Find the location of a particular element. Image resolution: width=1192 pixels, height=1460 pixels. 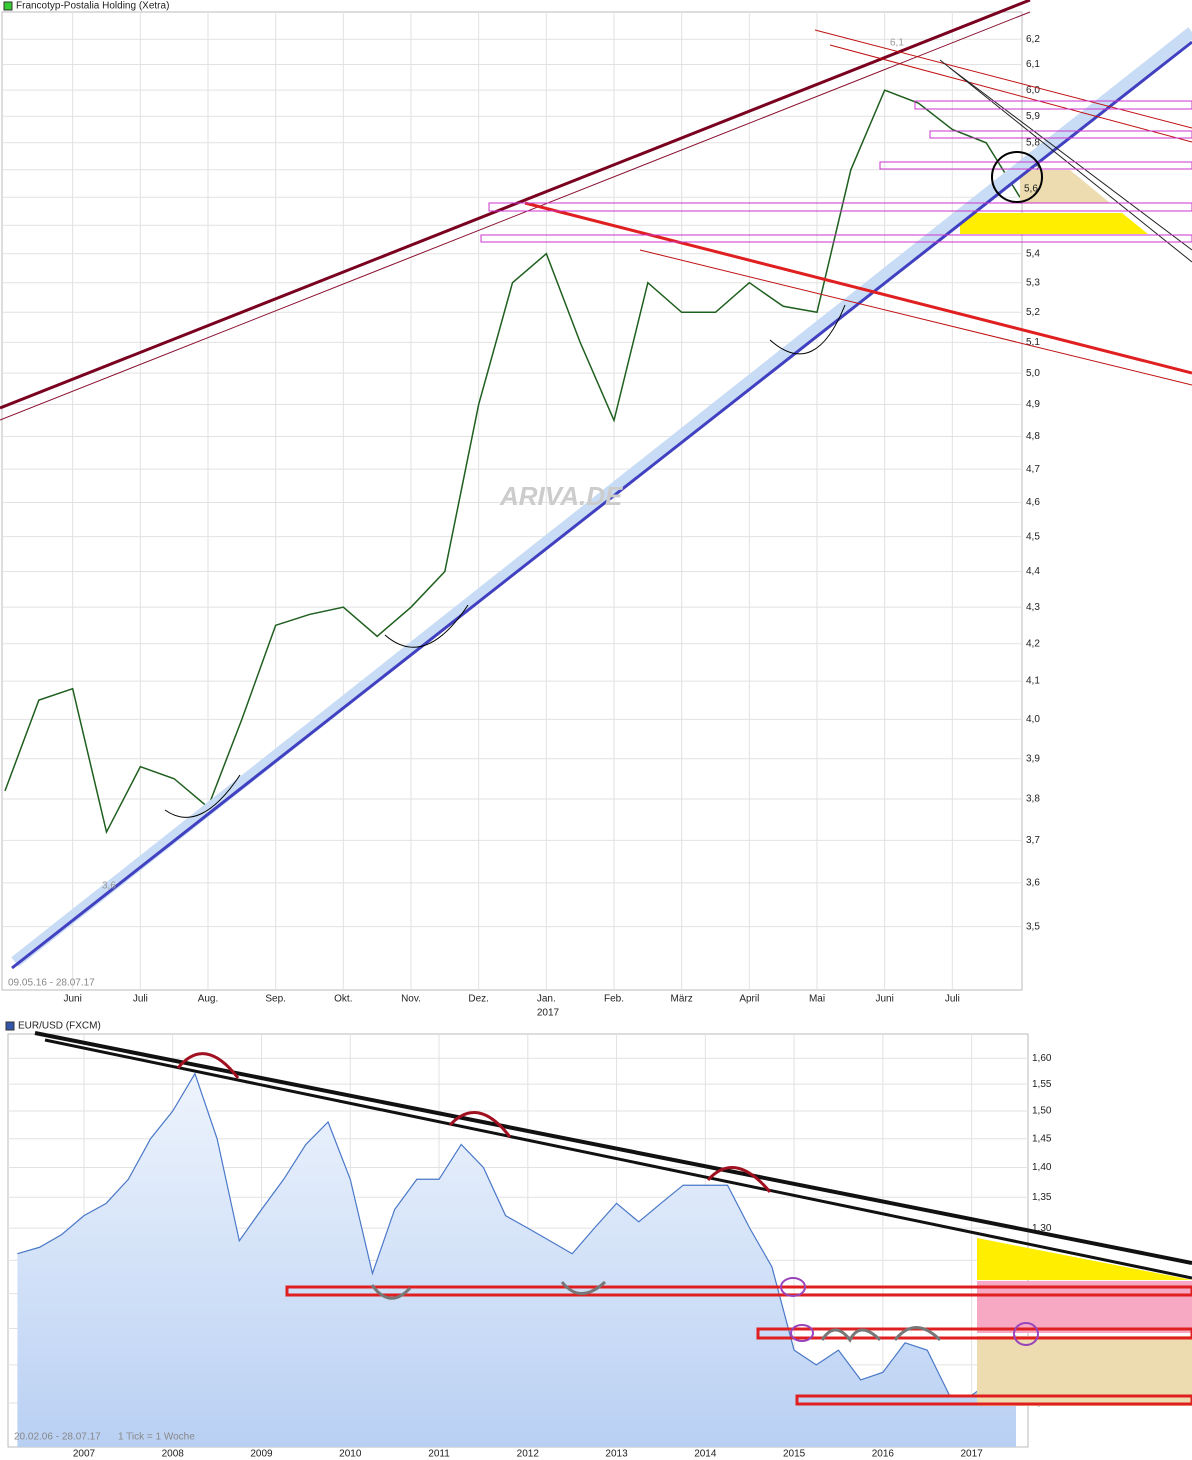

y-tick-label: 1,30 is located at coordinates (1042, 1228).